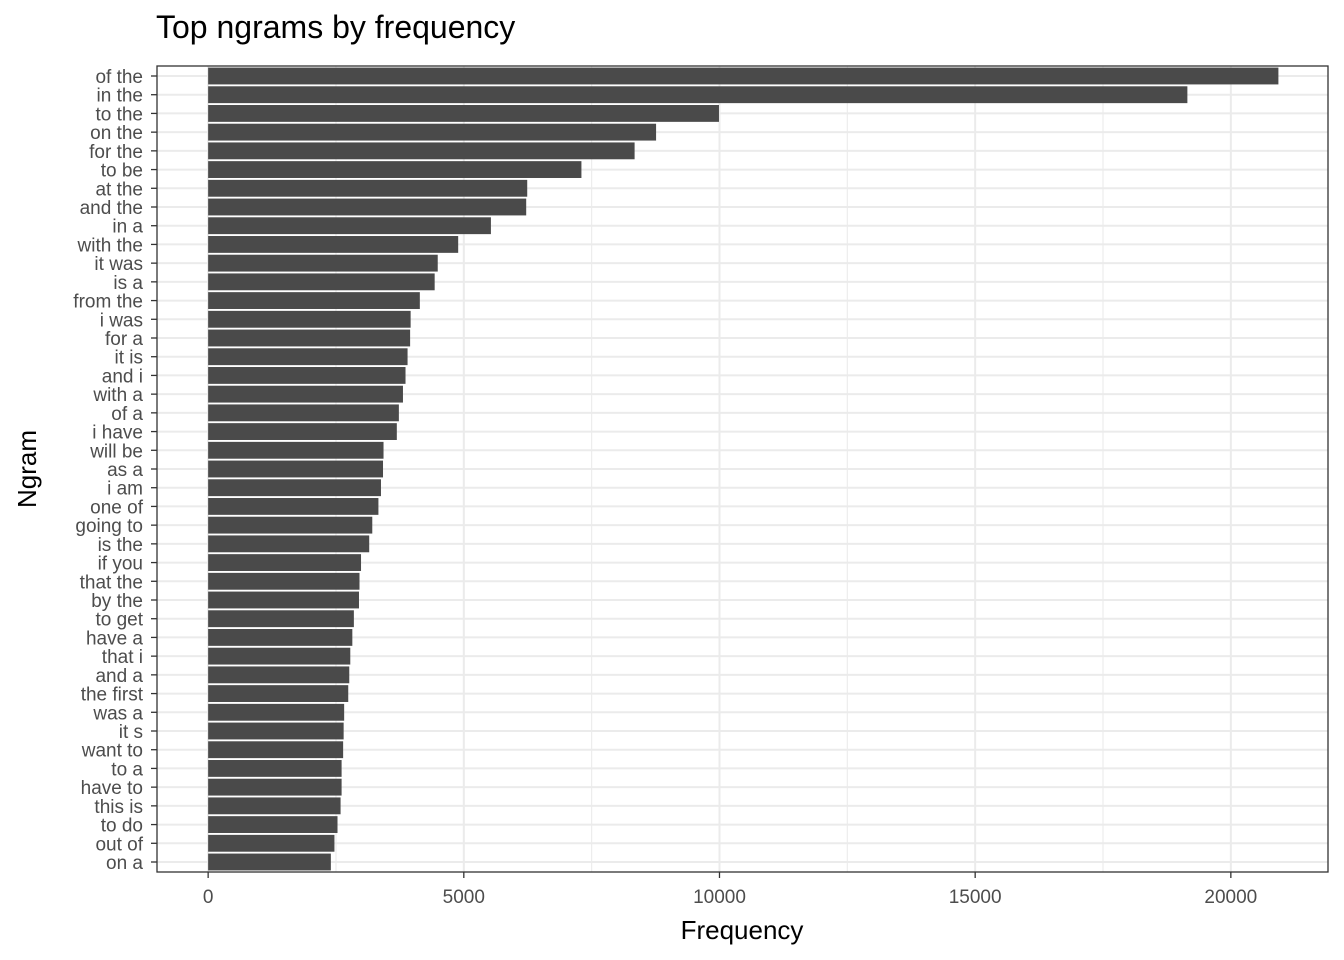  Describe the element at coordinates (117, 713) in the screenshot. I see `y-tick-label: was a` at that location.